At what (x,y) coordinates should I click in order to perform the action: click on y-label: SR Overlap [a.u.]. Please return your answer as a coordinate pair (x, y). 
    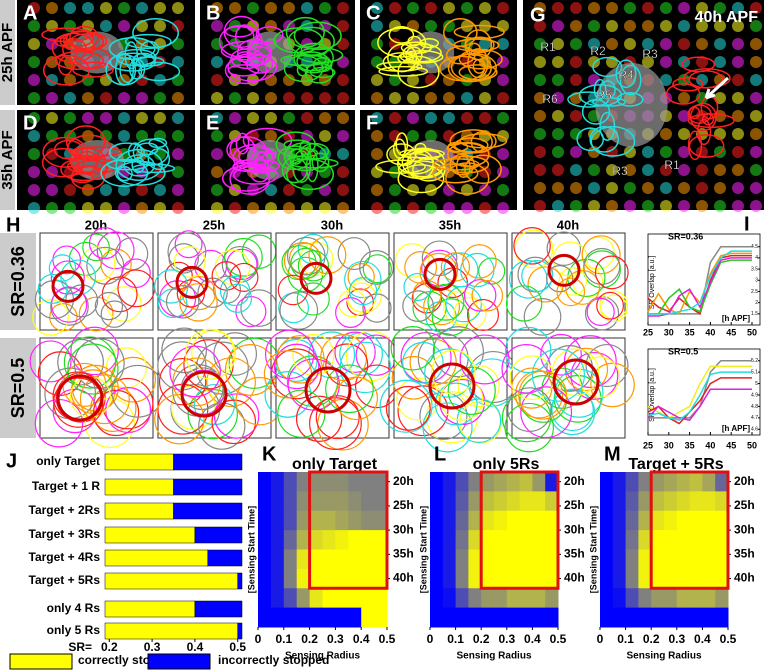
    Looking at the image, I should click on (652, 283).